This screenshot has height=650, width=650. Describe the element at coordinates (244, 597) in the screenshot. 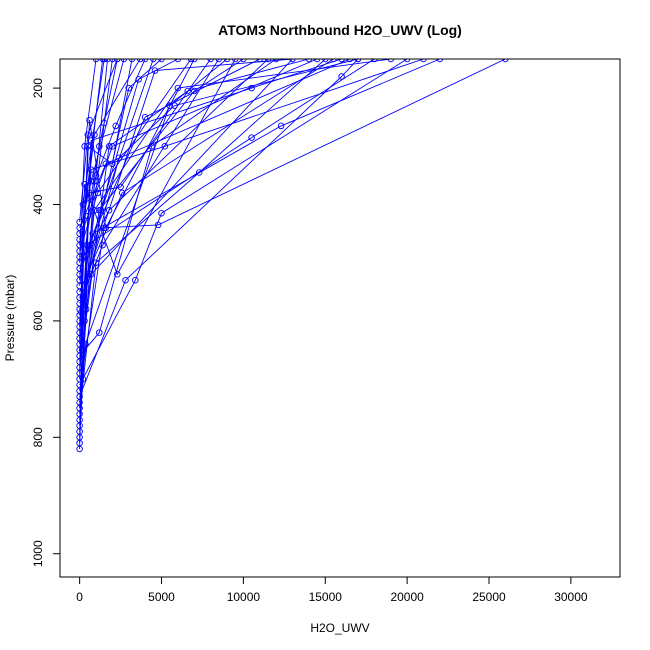

I see `x-tick-label: 10000` at that location.